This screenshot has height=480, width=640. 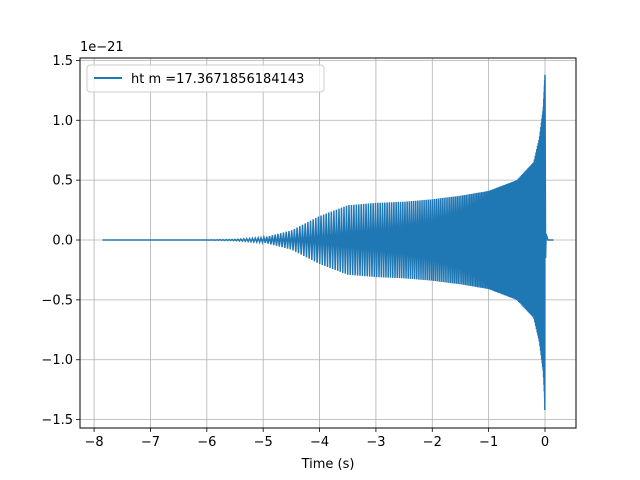 I want to click on legend: ht m =17.3671856184143, so click(x=205, y=78).